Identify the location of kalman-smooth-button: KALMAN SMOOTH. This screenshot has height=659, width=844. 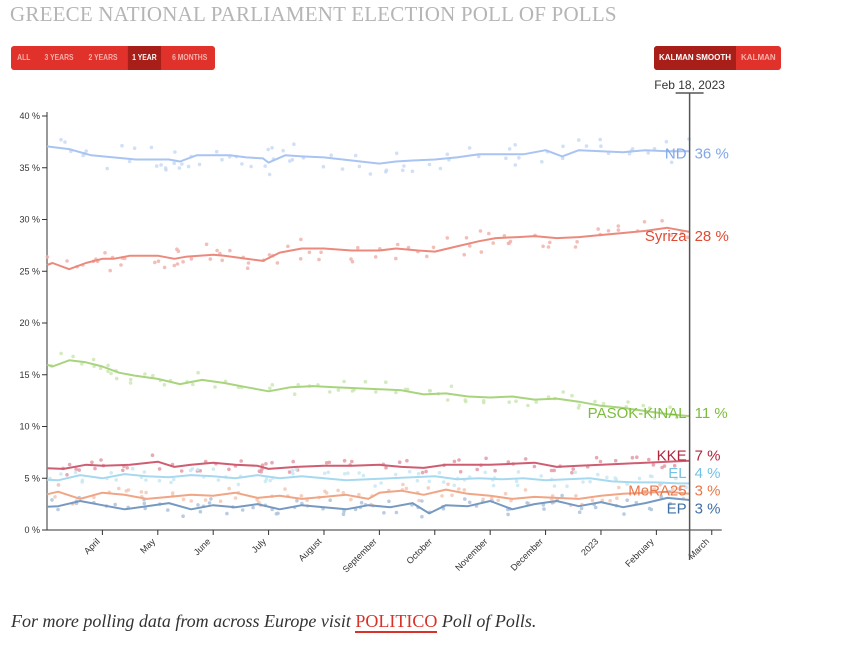
(695, 58).